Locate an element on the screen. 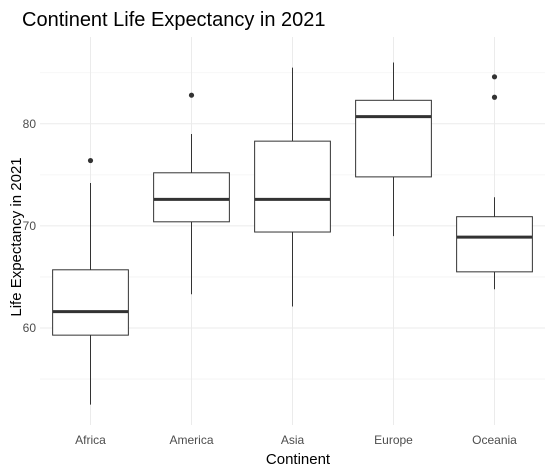  y-axis-title: Life Expectancy in 2021 is located at coordinates (16, 236).